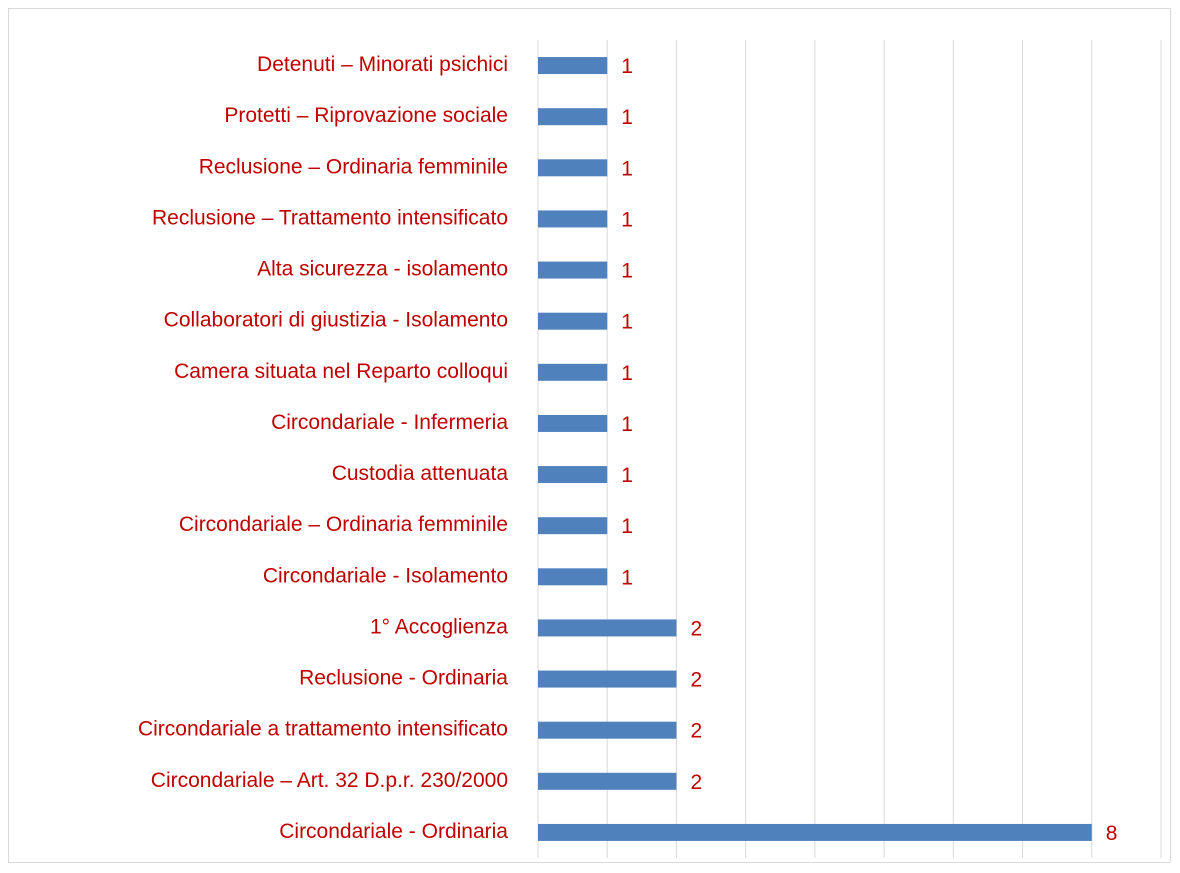 This screenshot has height=873, width=1180. Describe the element at coordinates (420, 473) in the screenshot. I see `y-tick-label: Custodia attenuata` at that location.